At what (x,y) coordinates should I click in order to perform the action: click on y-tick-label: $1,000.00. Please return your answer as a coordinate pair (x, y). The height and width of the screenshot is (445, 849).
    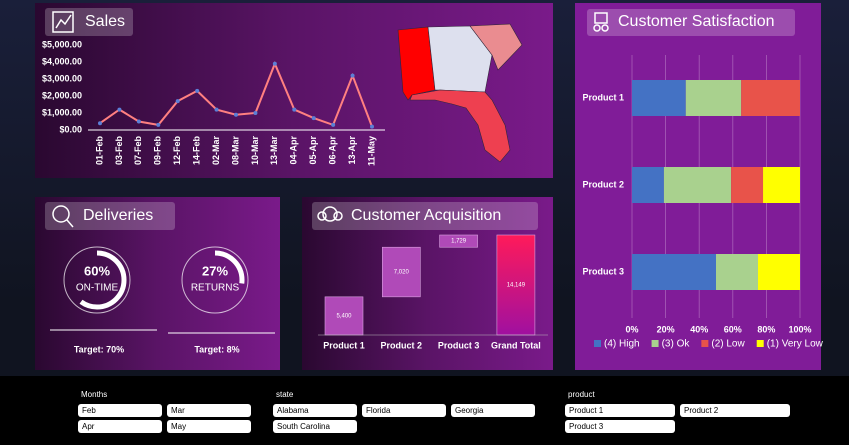
    Looking at the image, I should click on (62, 112).